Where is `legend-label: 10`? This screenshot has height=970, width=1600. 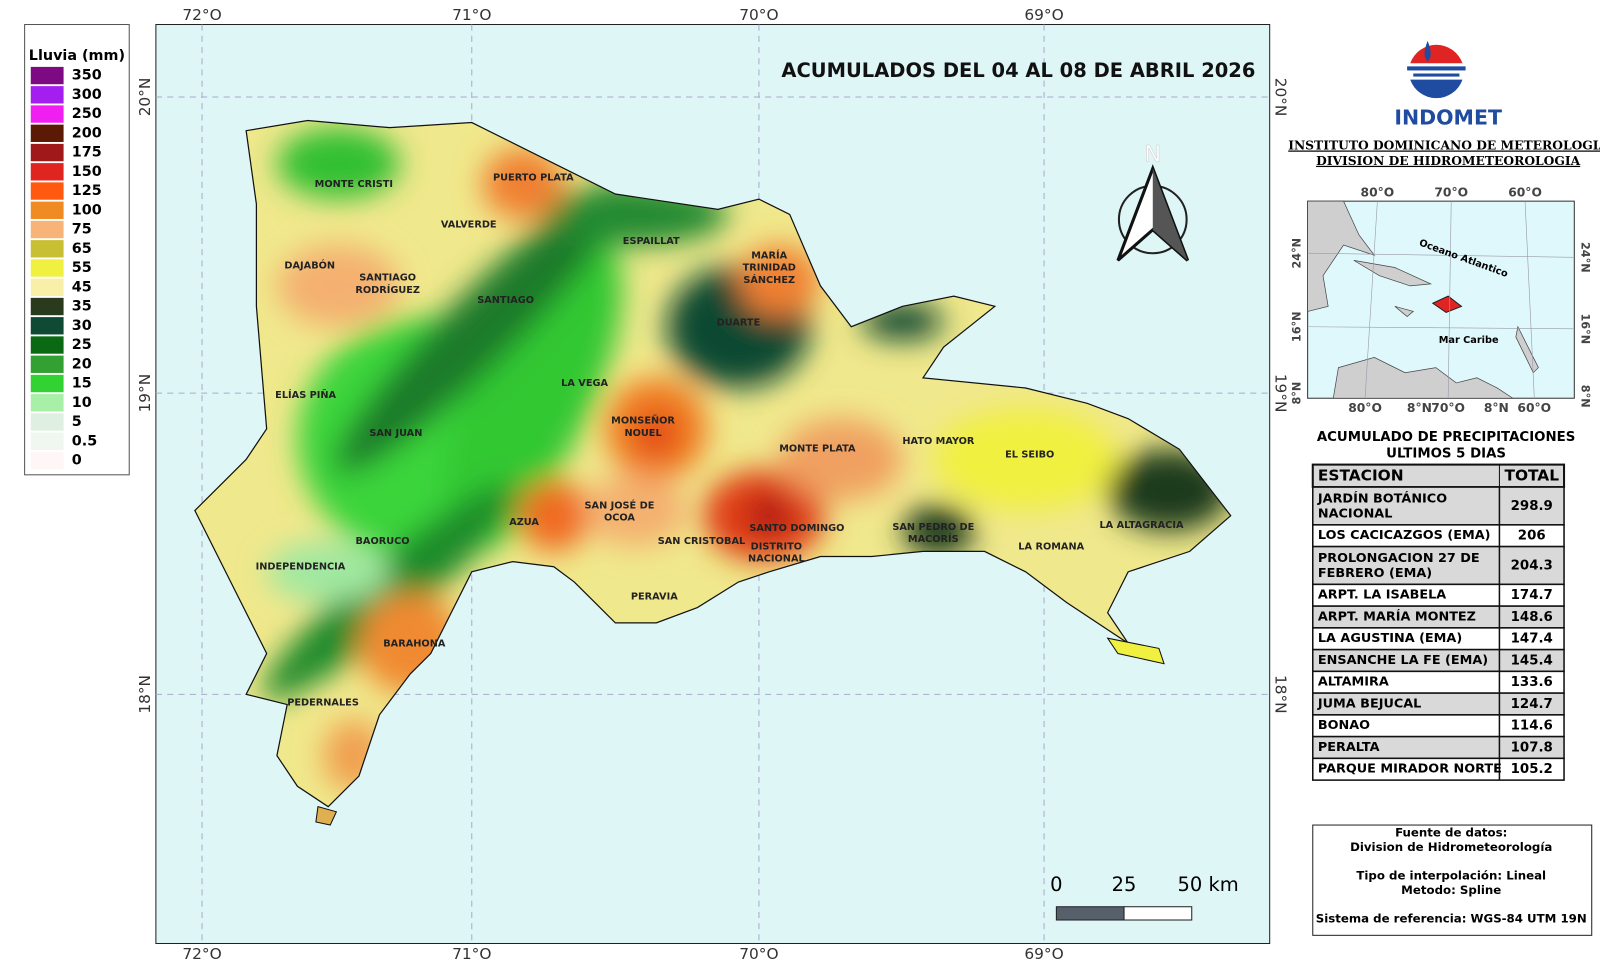 legend-label: 10 is located at coordinates (82, 403).